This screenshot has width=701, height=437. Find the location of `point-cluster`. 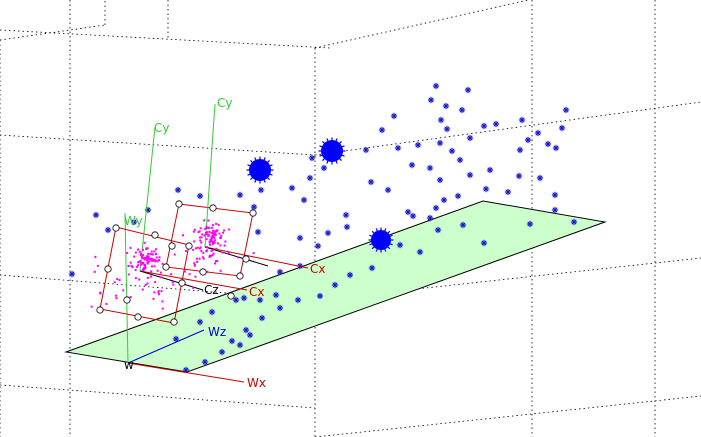

point-cluster is located at coordinates (260, 170).